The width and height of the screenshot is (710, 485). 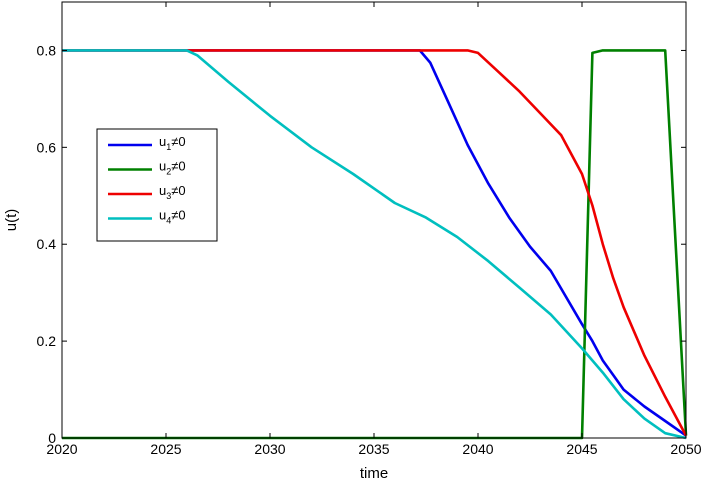 What do you see at coordinates (11, 220) in the screenshot?
I see `y-axis-label: u(t)` at bounding box center [11, 220].